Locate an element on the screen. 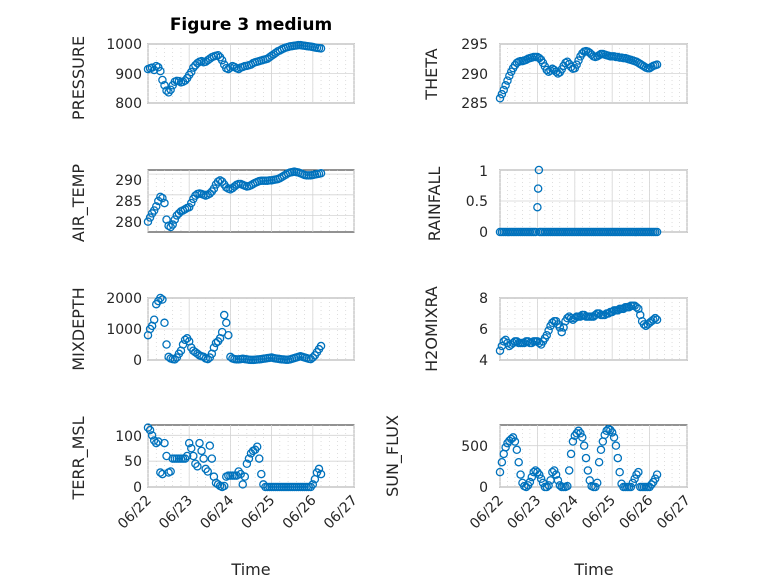 The width and height of the screenshot is (778, 583). svg-text: SUN_FLUX is located at coordinates (393, 456).